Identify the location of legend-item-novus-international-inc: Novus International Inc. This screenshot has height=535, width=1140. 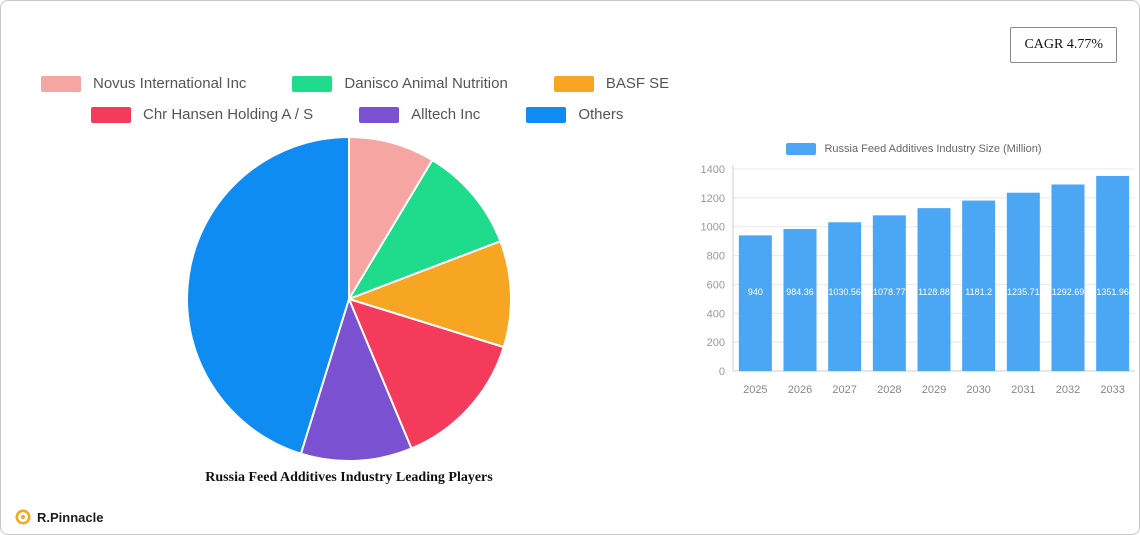
(143, 83).